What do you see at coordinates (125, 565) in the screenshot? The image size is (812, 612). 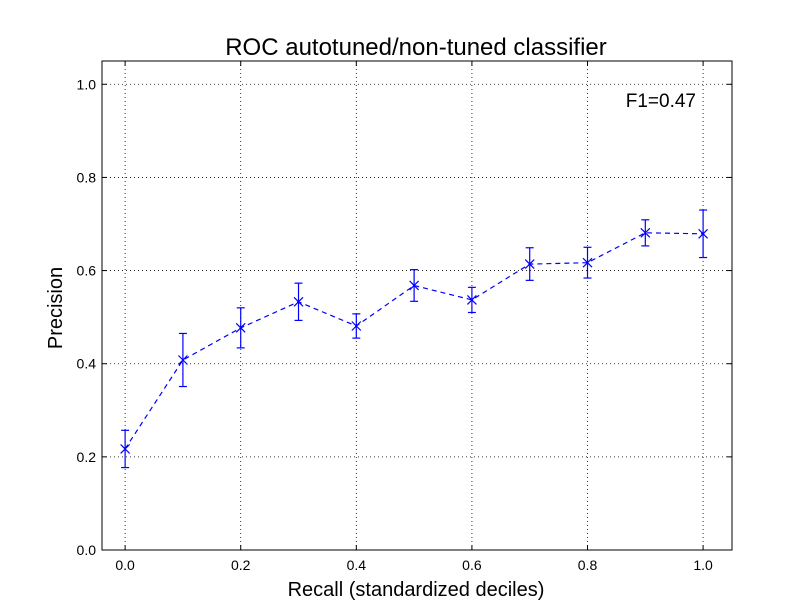 I see `x-tick-label: 0.0` at bounding box center [125, 565].